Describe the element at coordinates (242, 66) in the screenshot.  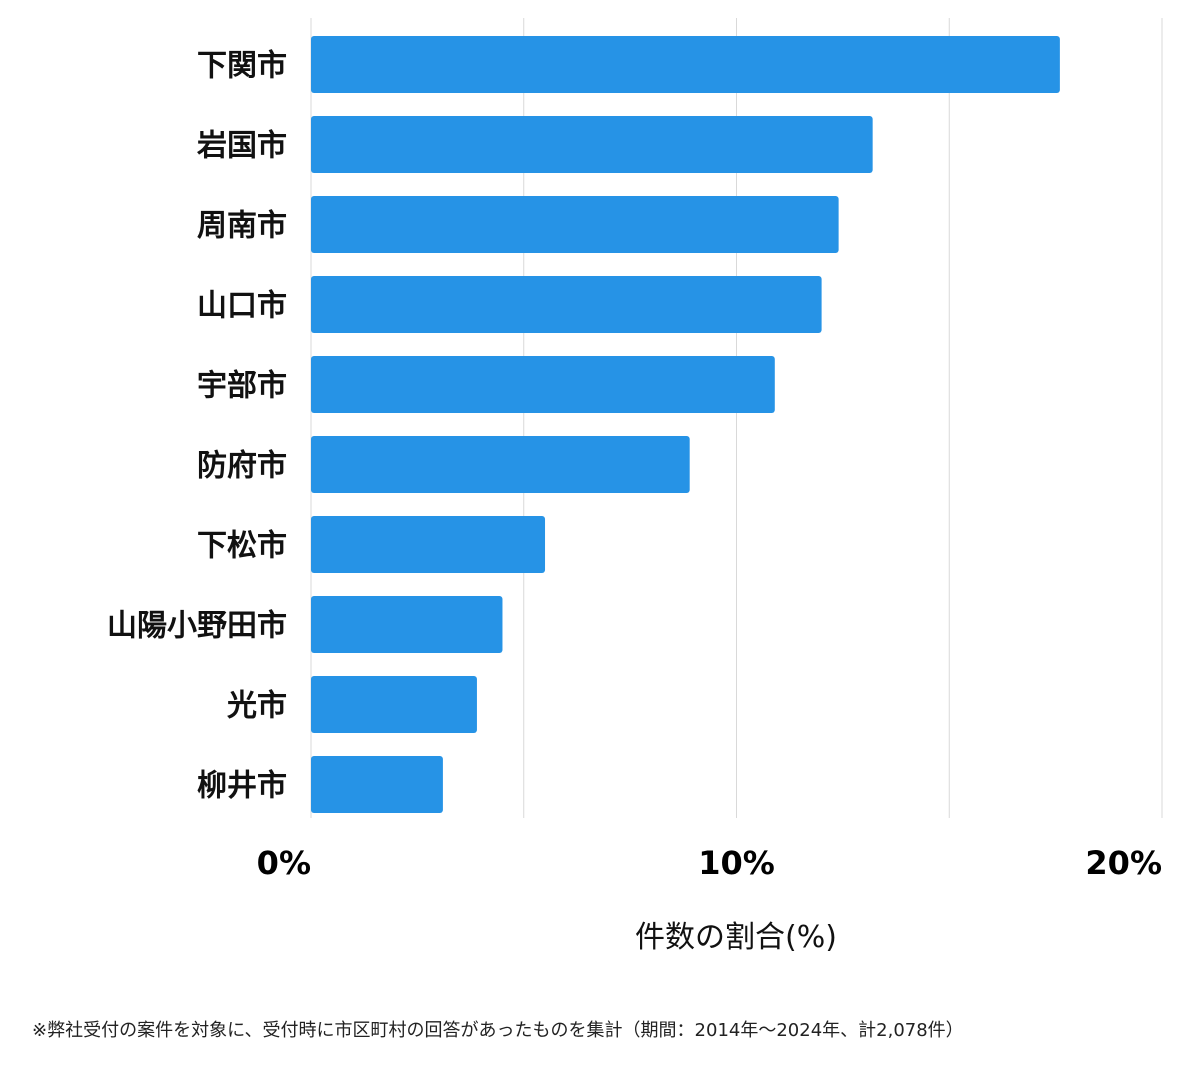
I see `category-label: 下関市` at that location.